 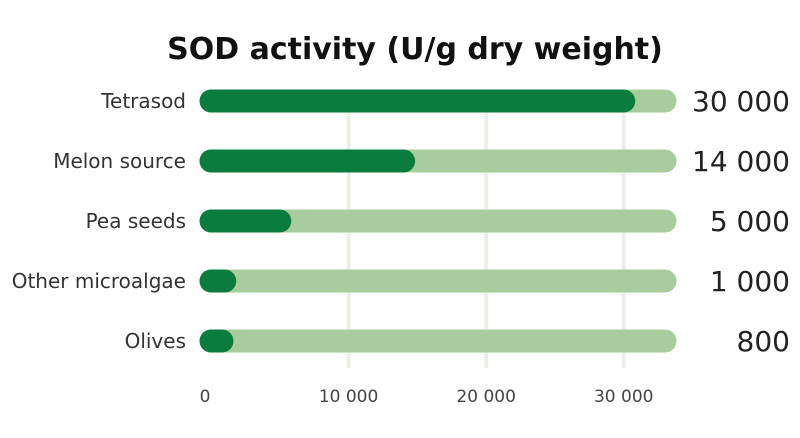 What do you see at coordinates (119, 161) in the screenshot?
I see `category-label: Melon source` at bounding box center [119, 161].